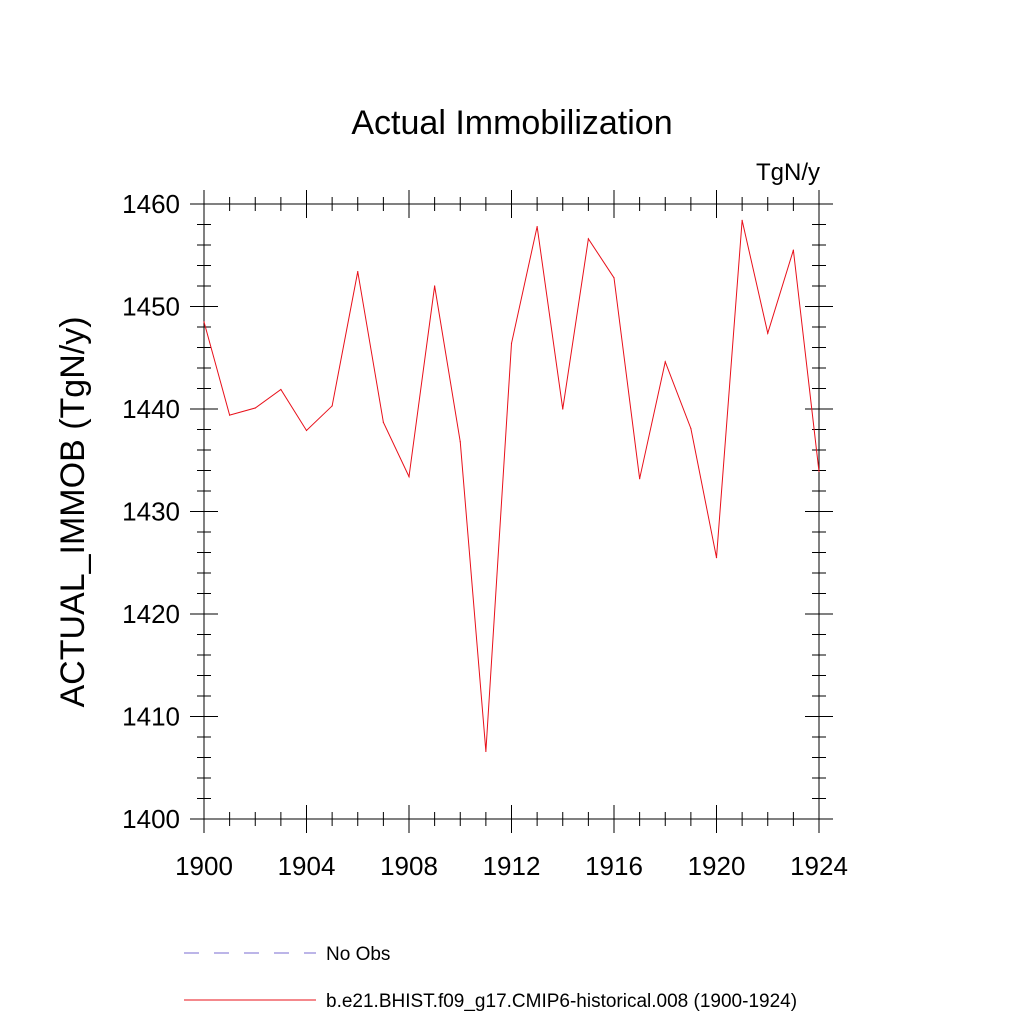  Describe the element at coordinates (151, 717) in the screenshot. I see `y-tick-label: 1410` at that location.